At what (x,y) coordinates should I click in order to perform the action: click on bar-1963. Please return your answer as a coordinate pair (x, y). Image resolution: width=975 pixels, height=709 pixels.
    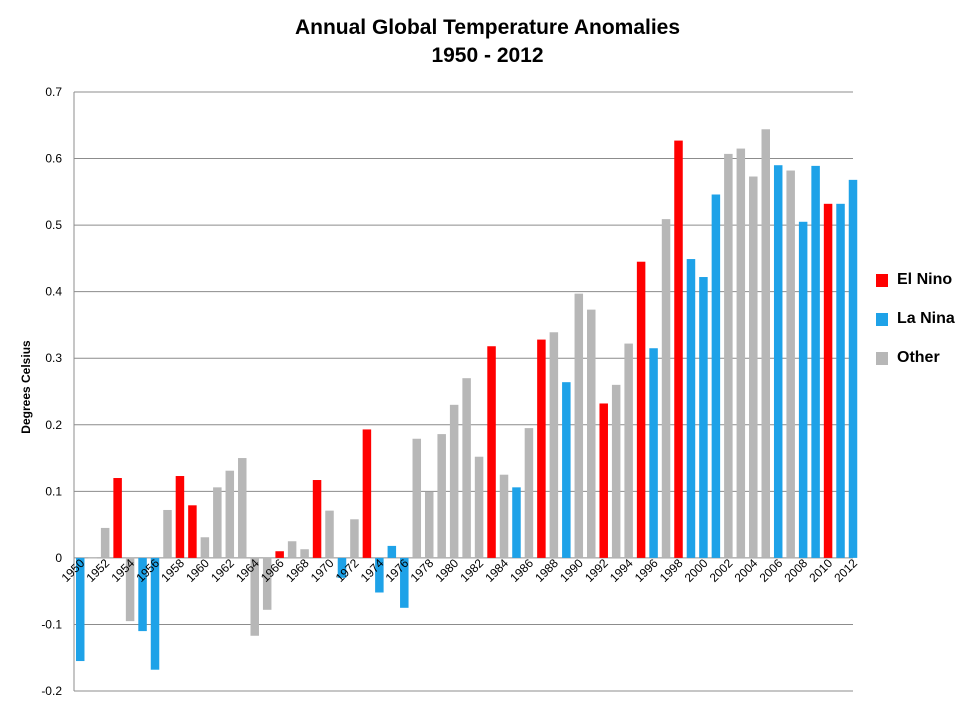
    Looking at the image, I should click on (242, 508).